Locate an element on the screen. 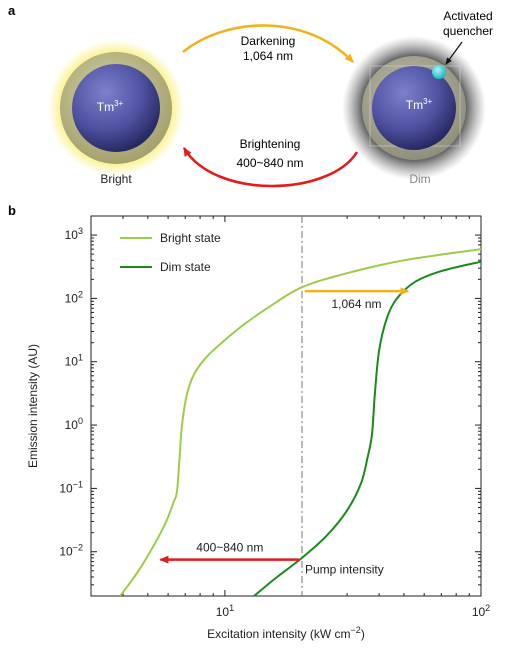 The height and width of the screenshot is (655, 511). darkening-arrow is located at coordinates (268, 43).